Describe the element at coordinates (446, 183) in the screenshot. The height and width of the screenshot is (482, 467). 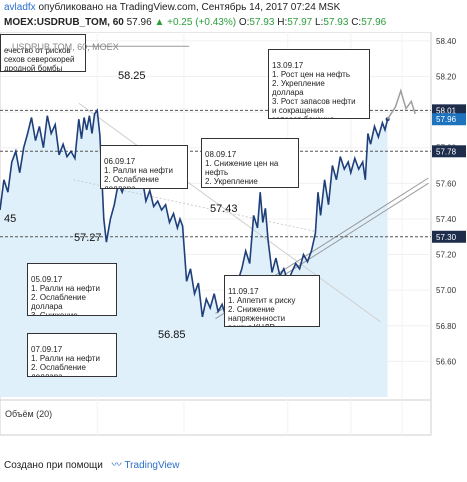
I see `y-tick-label: 57.60` at that location.